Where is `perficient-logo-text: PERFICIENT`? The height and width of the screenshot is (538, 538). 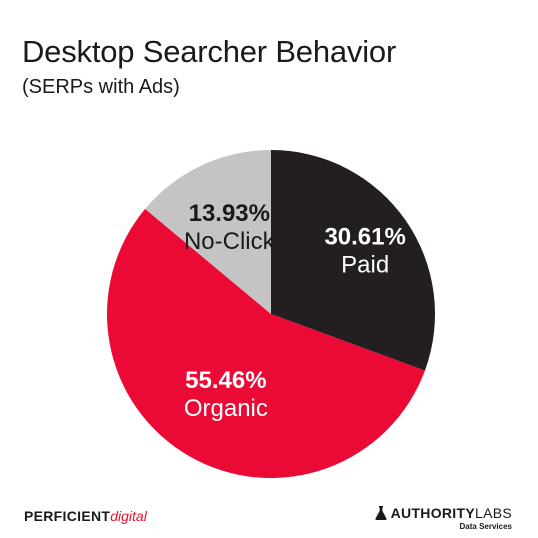
perficient-logo-text: PERFICIENT is located at coordinates (67, 516).